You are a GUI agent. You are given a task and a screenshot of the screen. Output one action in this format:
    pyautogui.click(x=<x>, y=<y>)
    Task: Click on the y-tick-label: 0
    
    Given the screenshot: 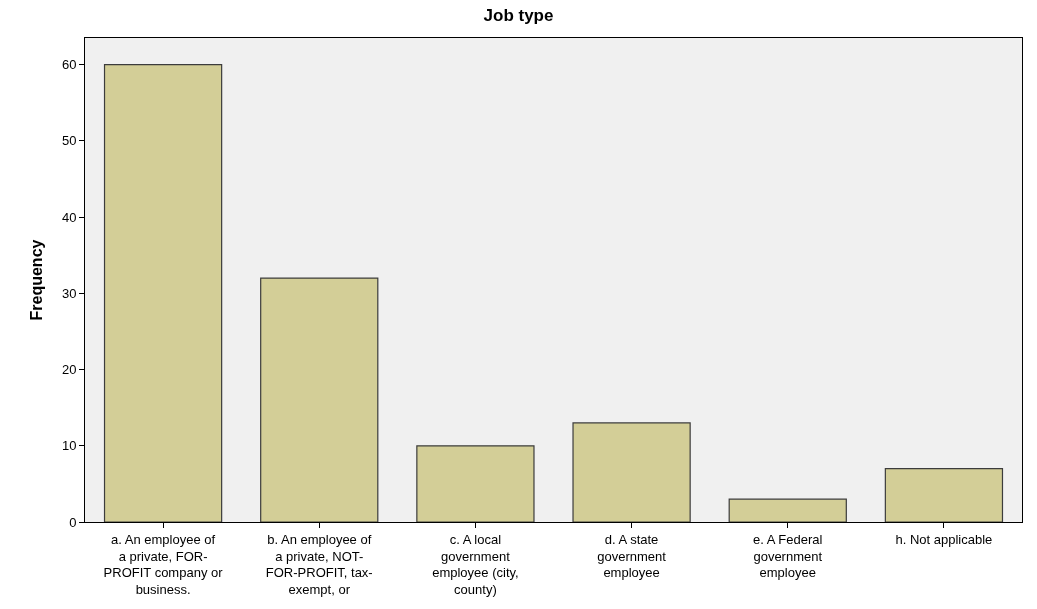 What is the action you would take?
    pyautogui.click(x=73, y=522)
    